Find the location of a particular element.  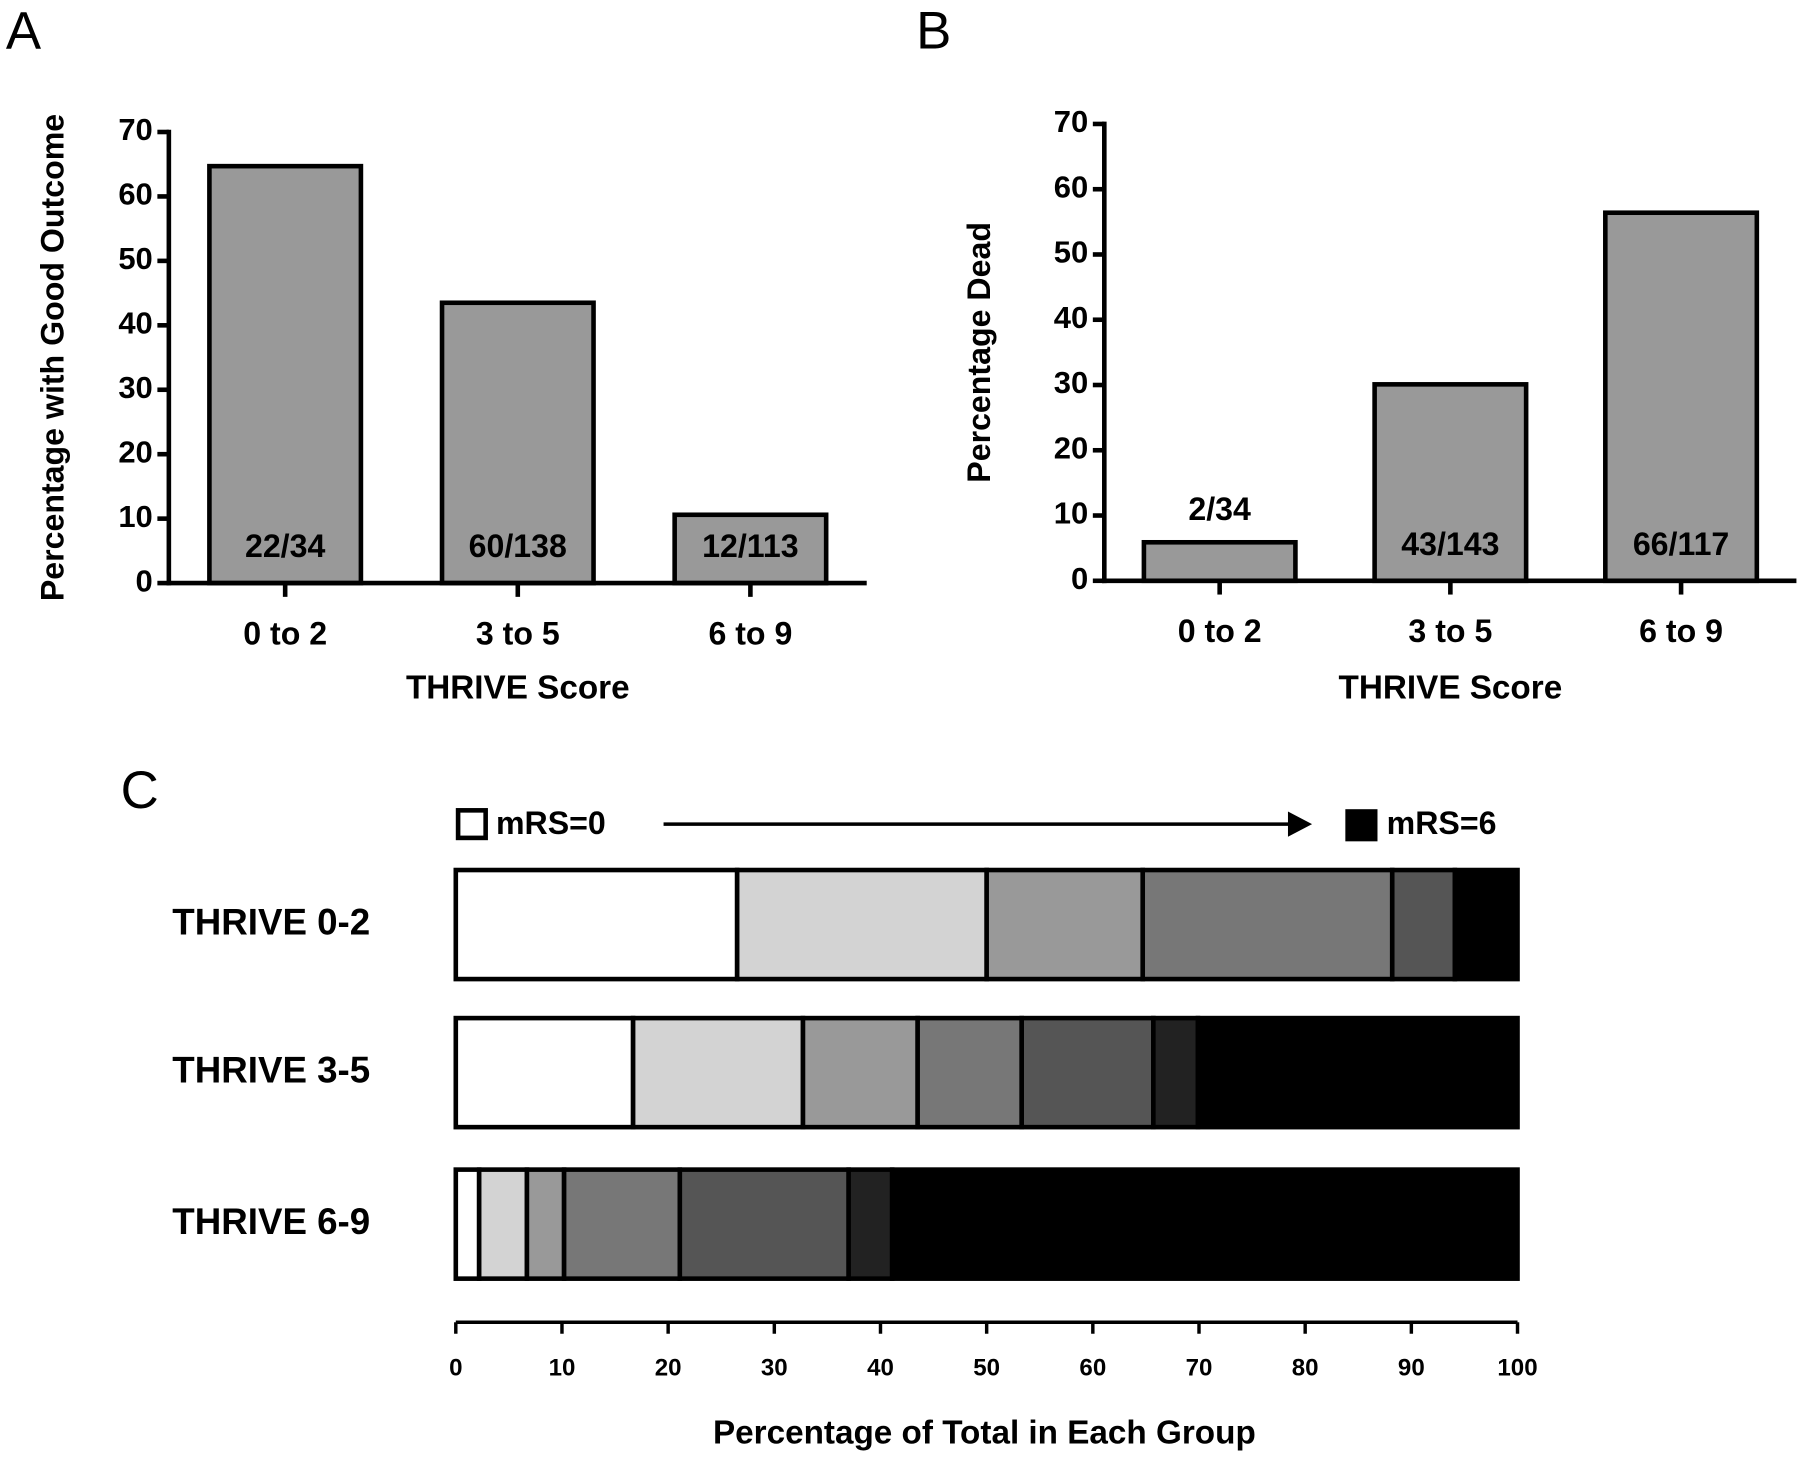

x-tick-label: 10 is located at coordinates (562, 1368).